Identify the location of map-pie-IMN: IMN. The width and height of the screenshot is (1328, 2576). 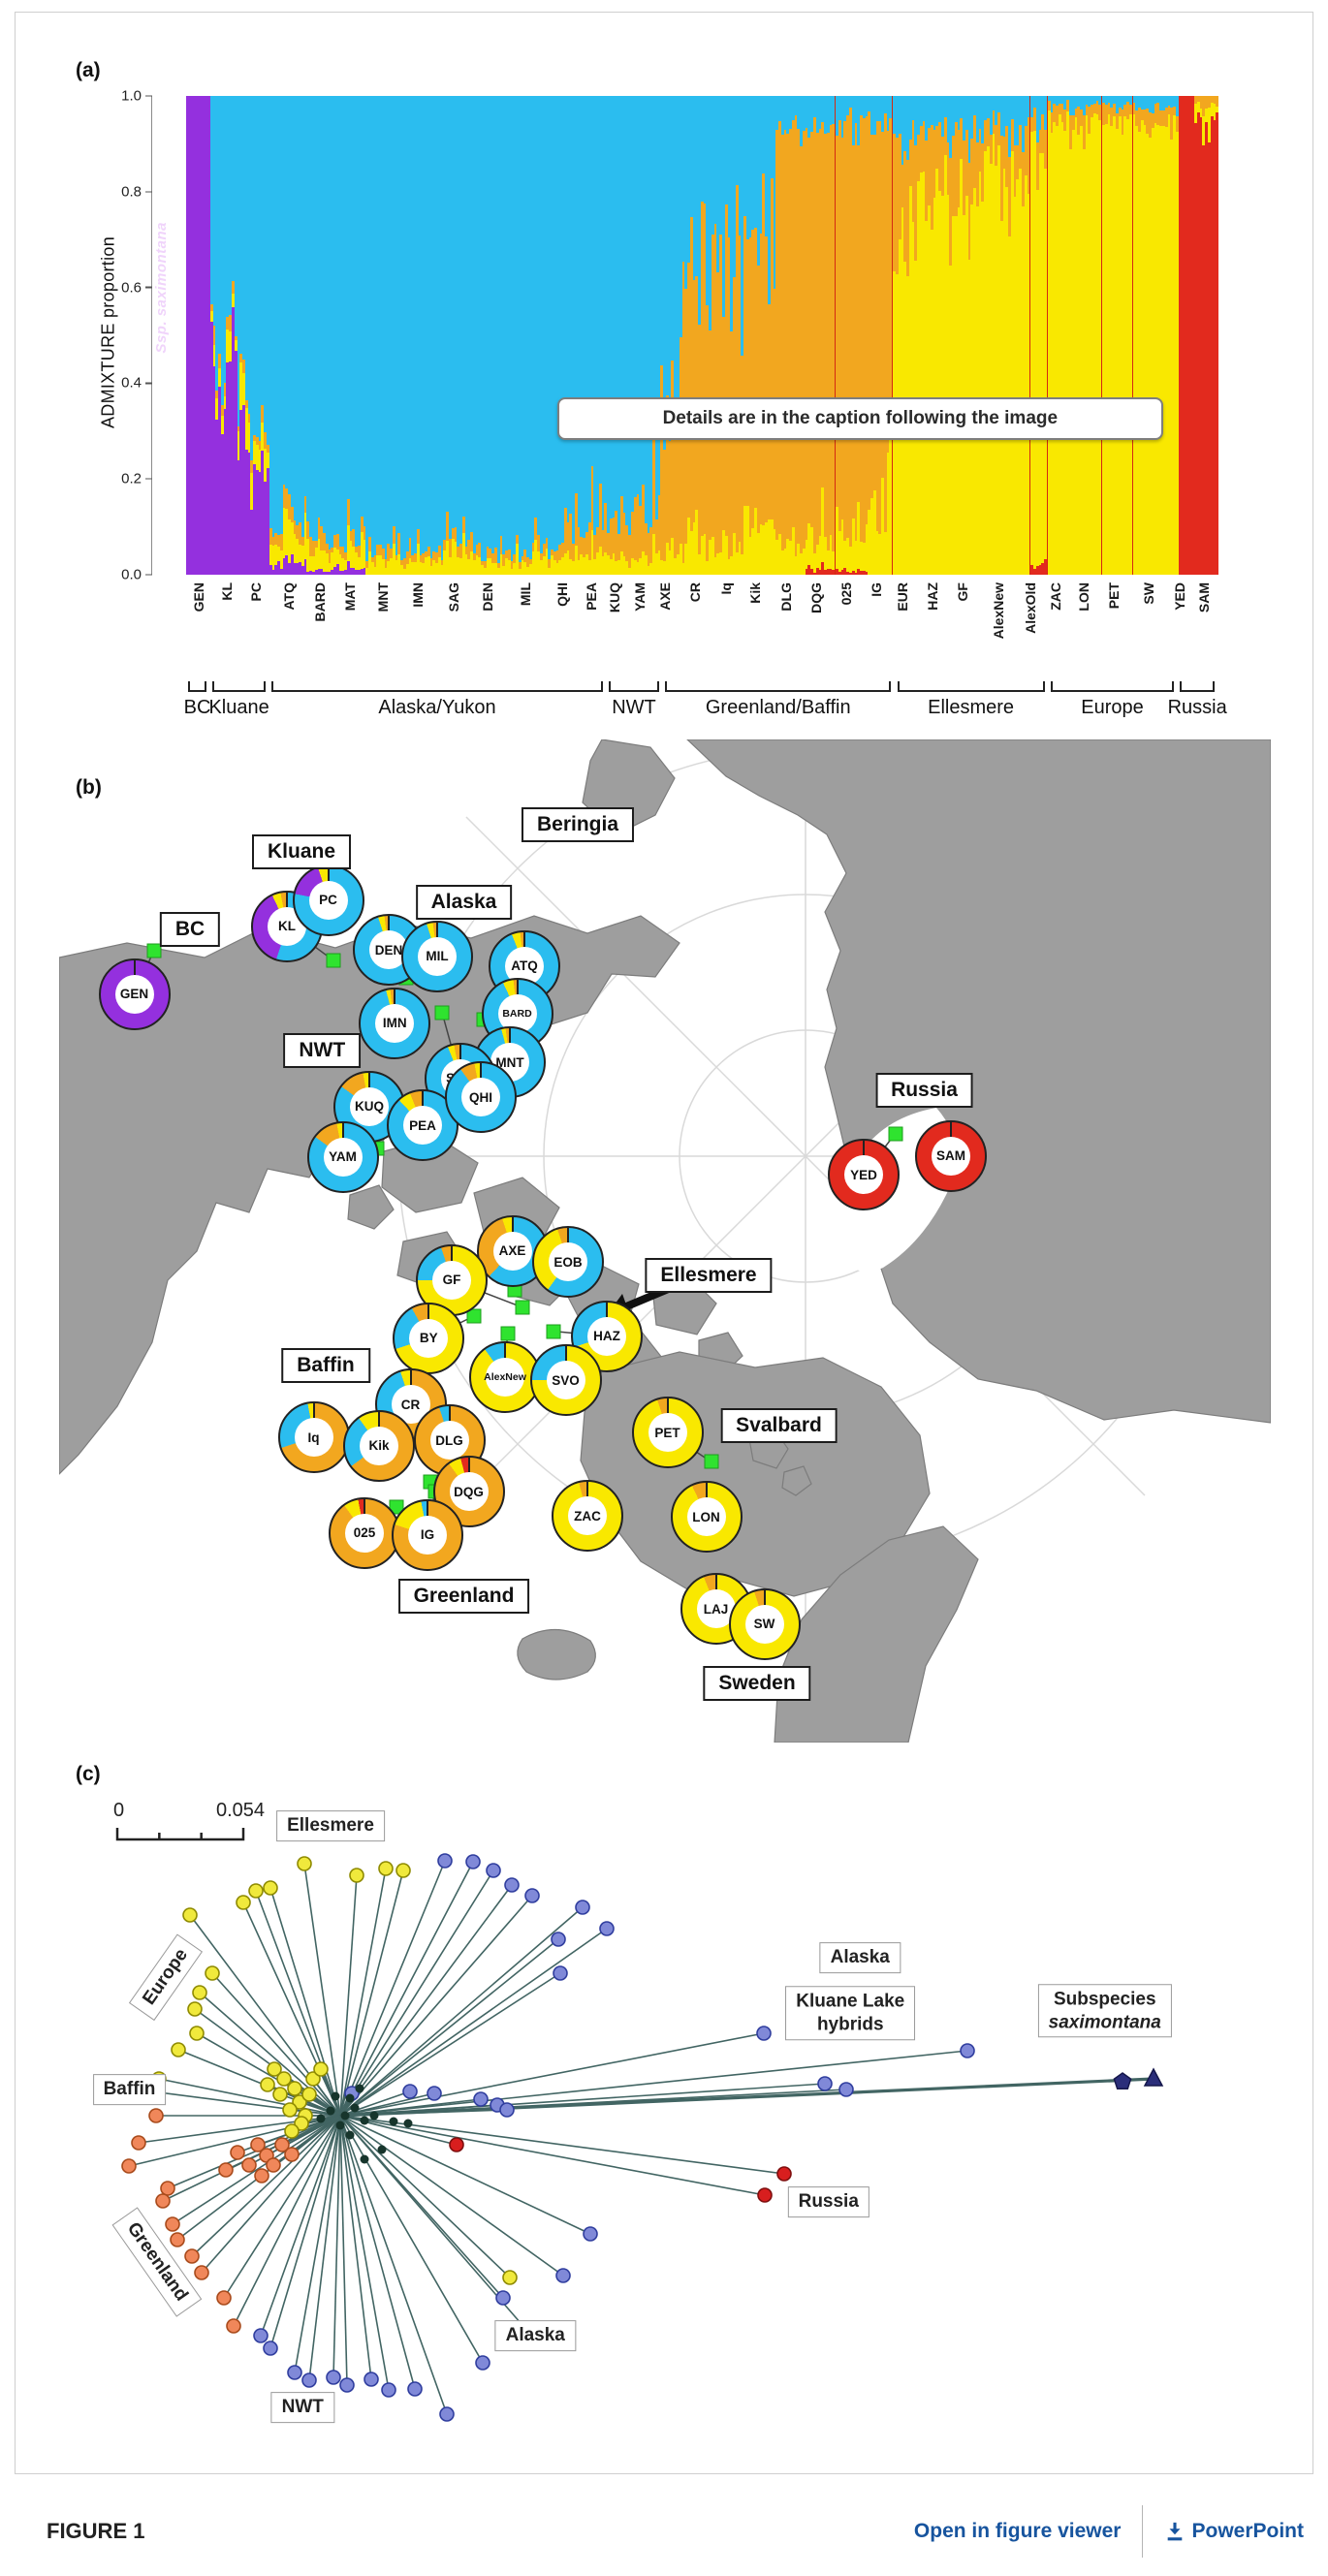
(395, 1023).